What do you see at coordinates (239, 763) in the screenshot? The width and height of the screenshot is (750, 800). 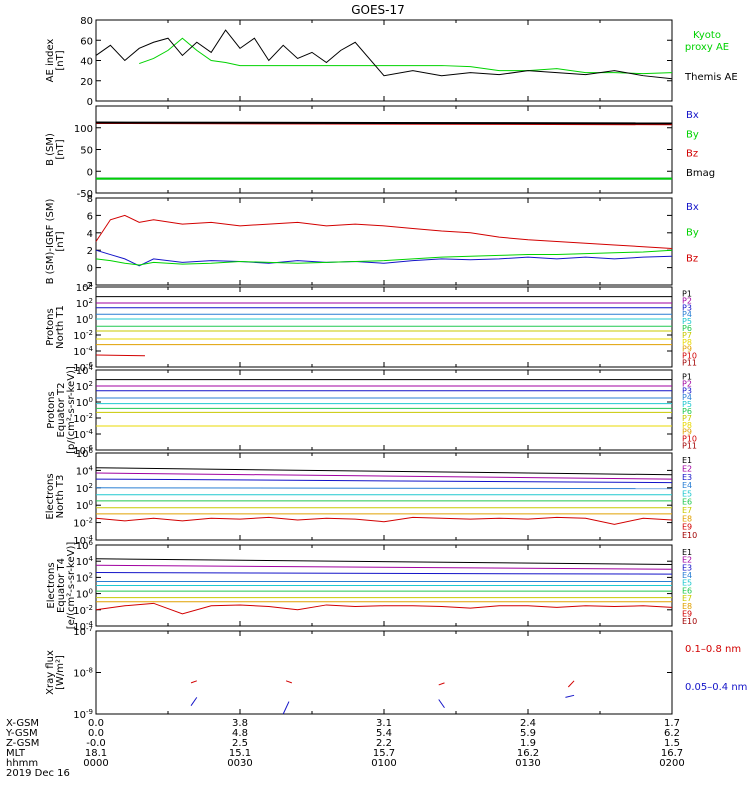 I see `footer-value: 0030` at bounding box center [239, 763].